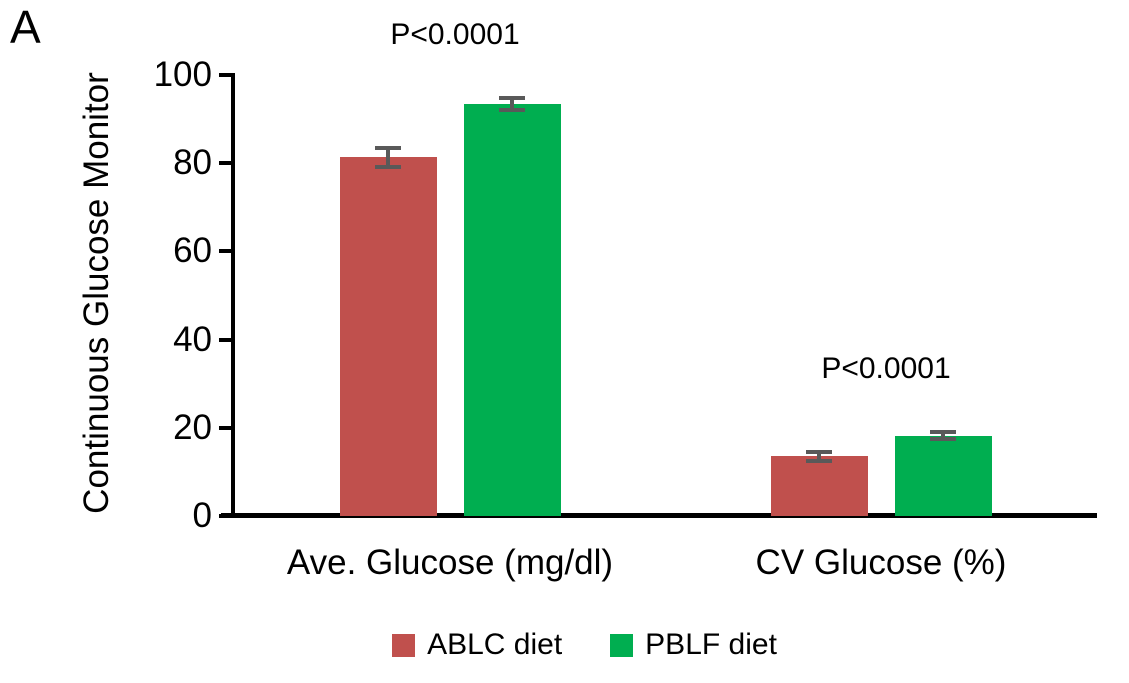  I want to click on y-tick-label: 80, so click(192, 163).